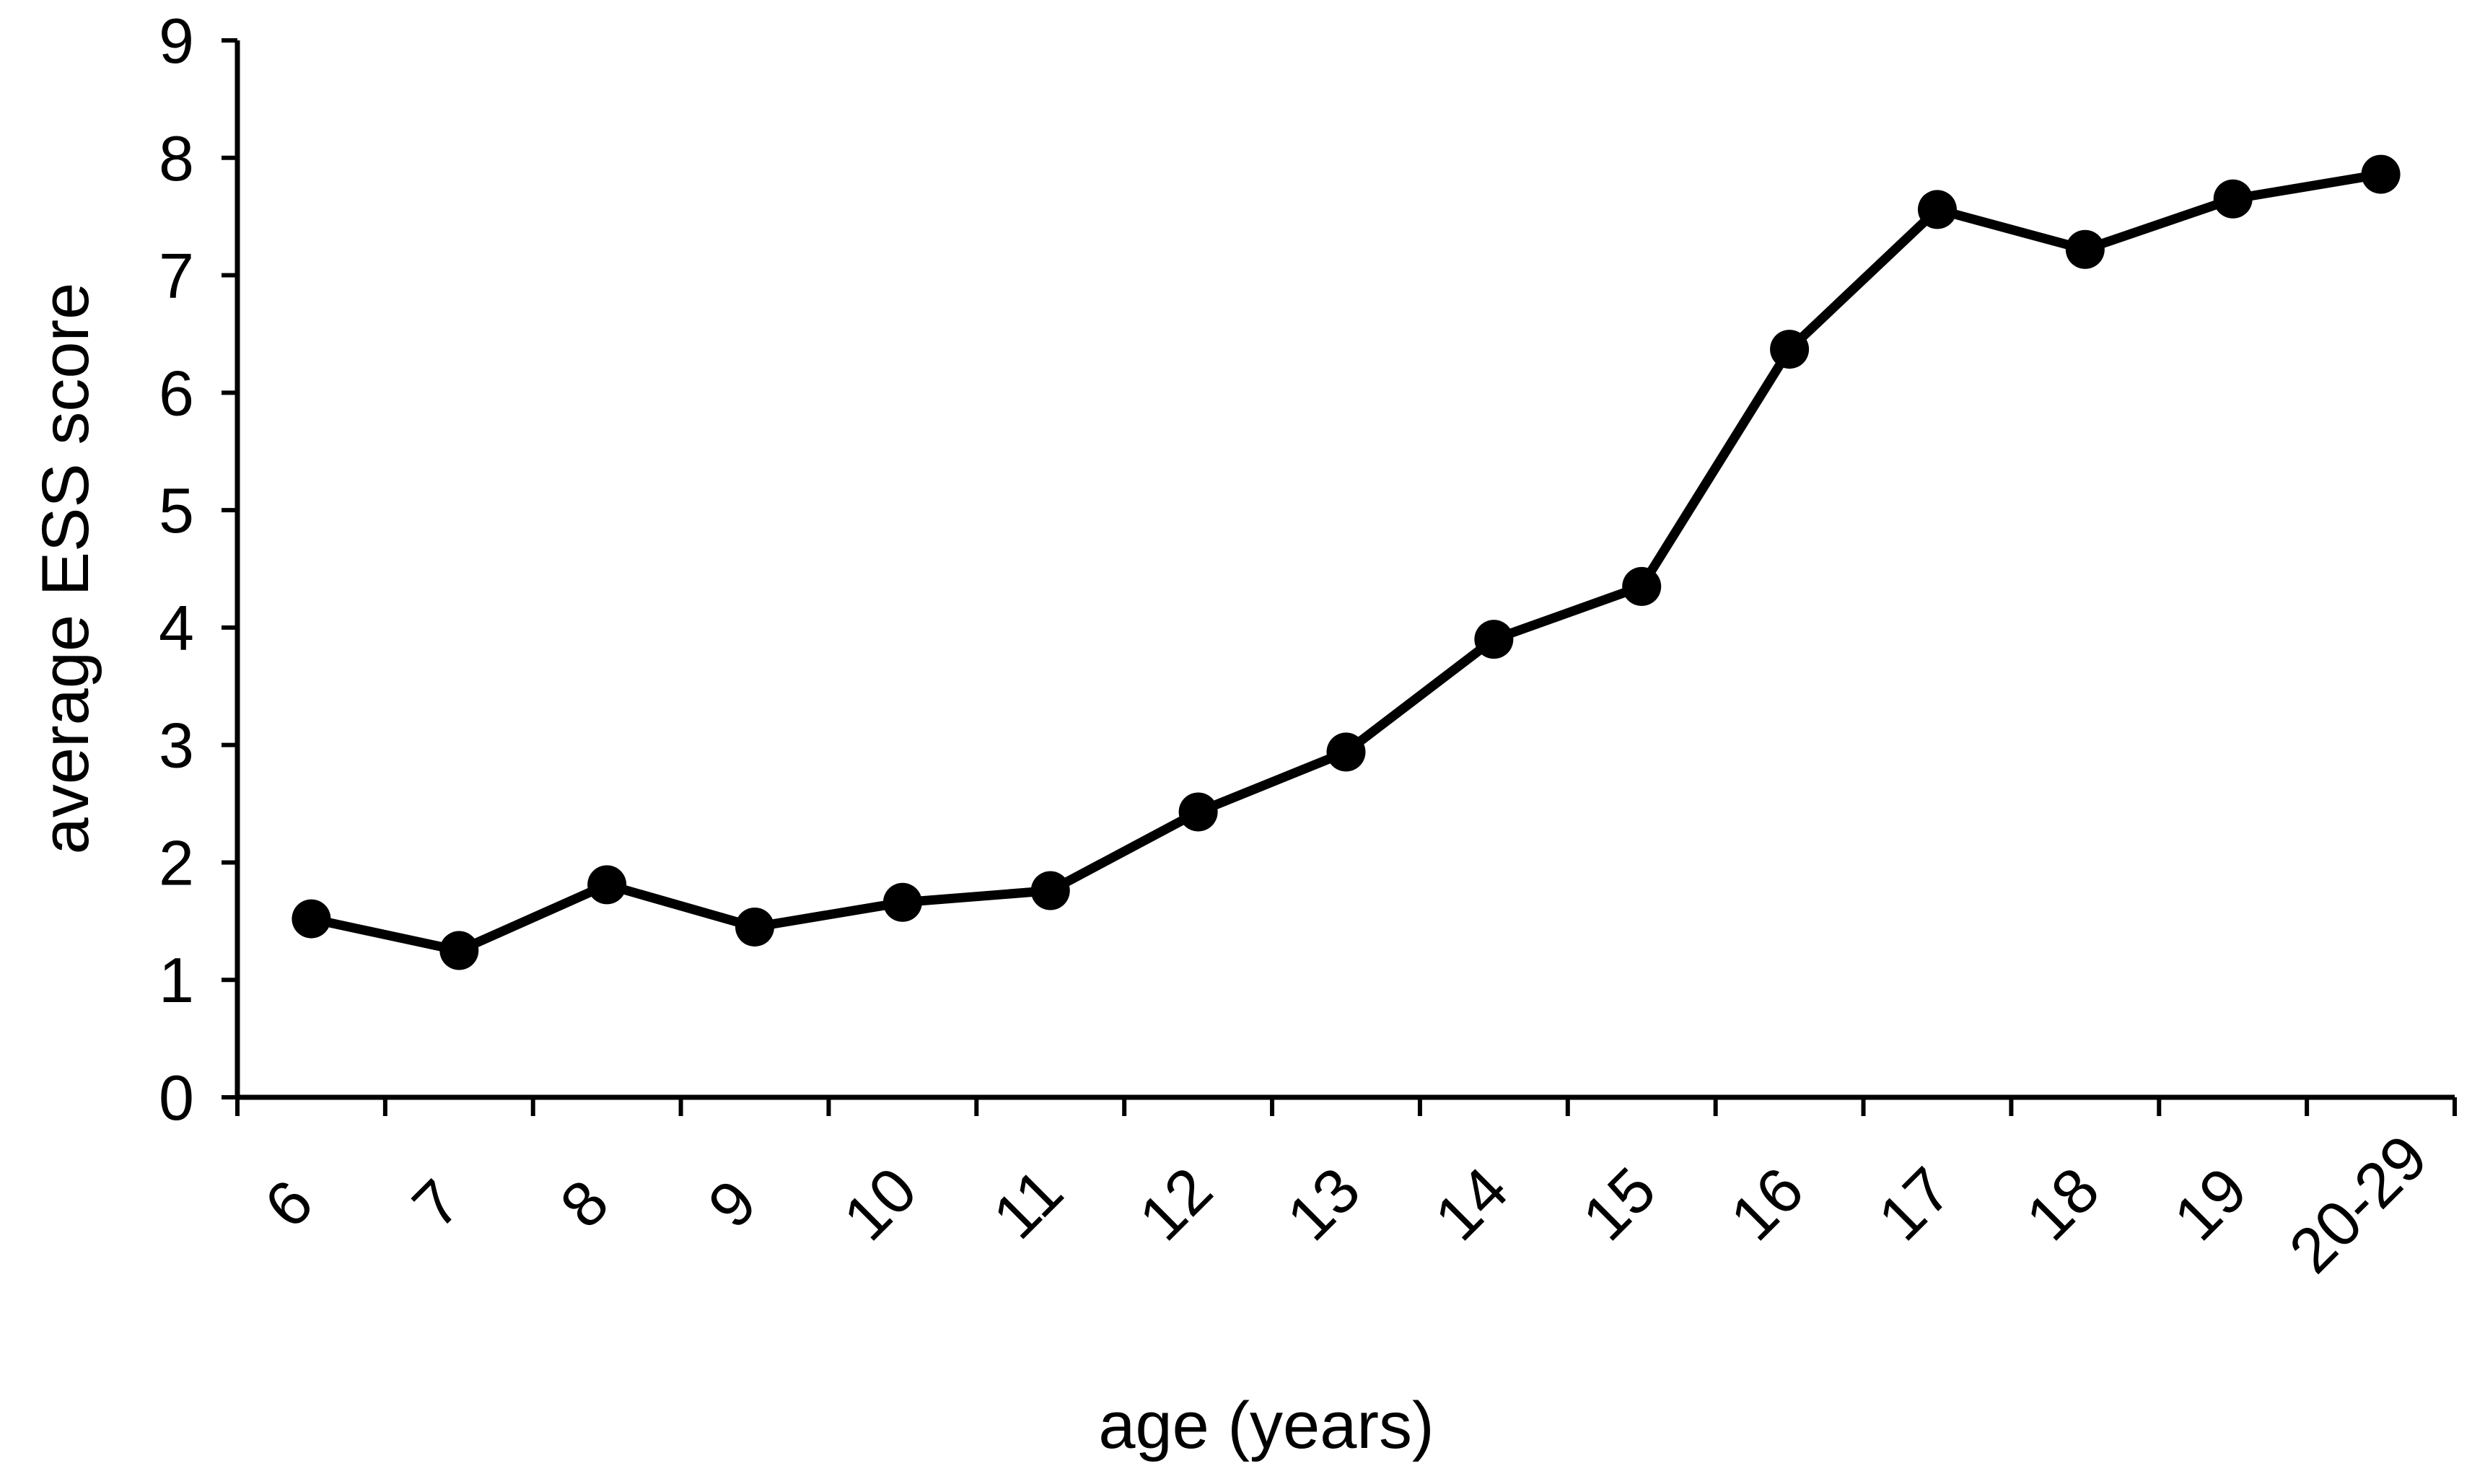 Image resolution: width=2472 pixels, height=1484 pixels. What do you see at coordinates (880, 1204) in the screenshot?
I see `x-tick-label: 10` at bounding box center [880, 1204].